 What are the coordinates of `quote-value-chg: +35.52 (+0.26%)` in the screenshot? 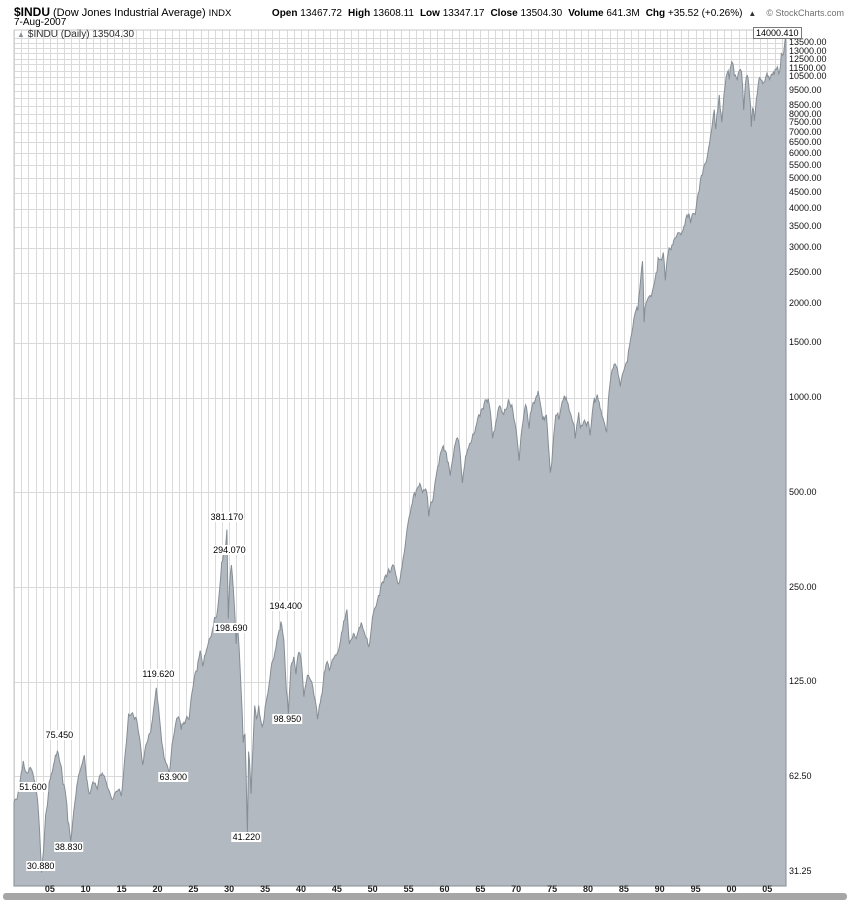 It's located at (705, 13).